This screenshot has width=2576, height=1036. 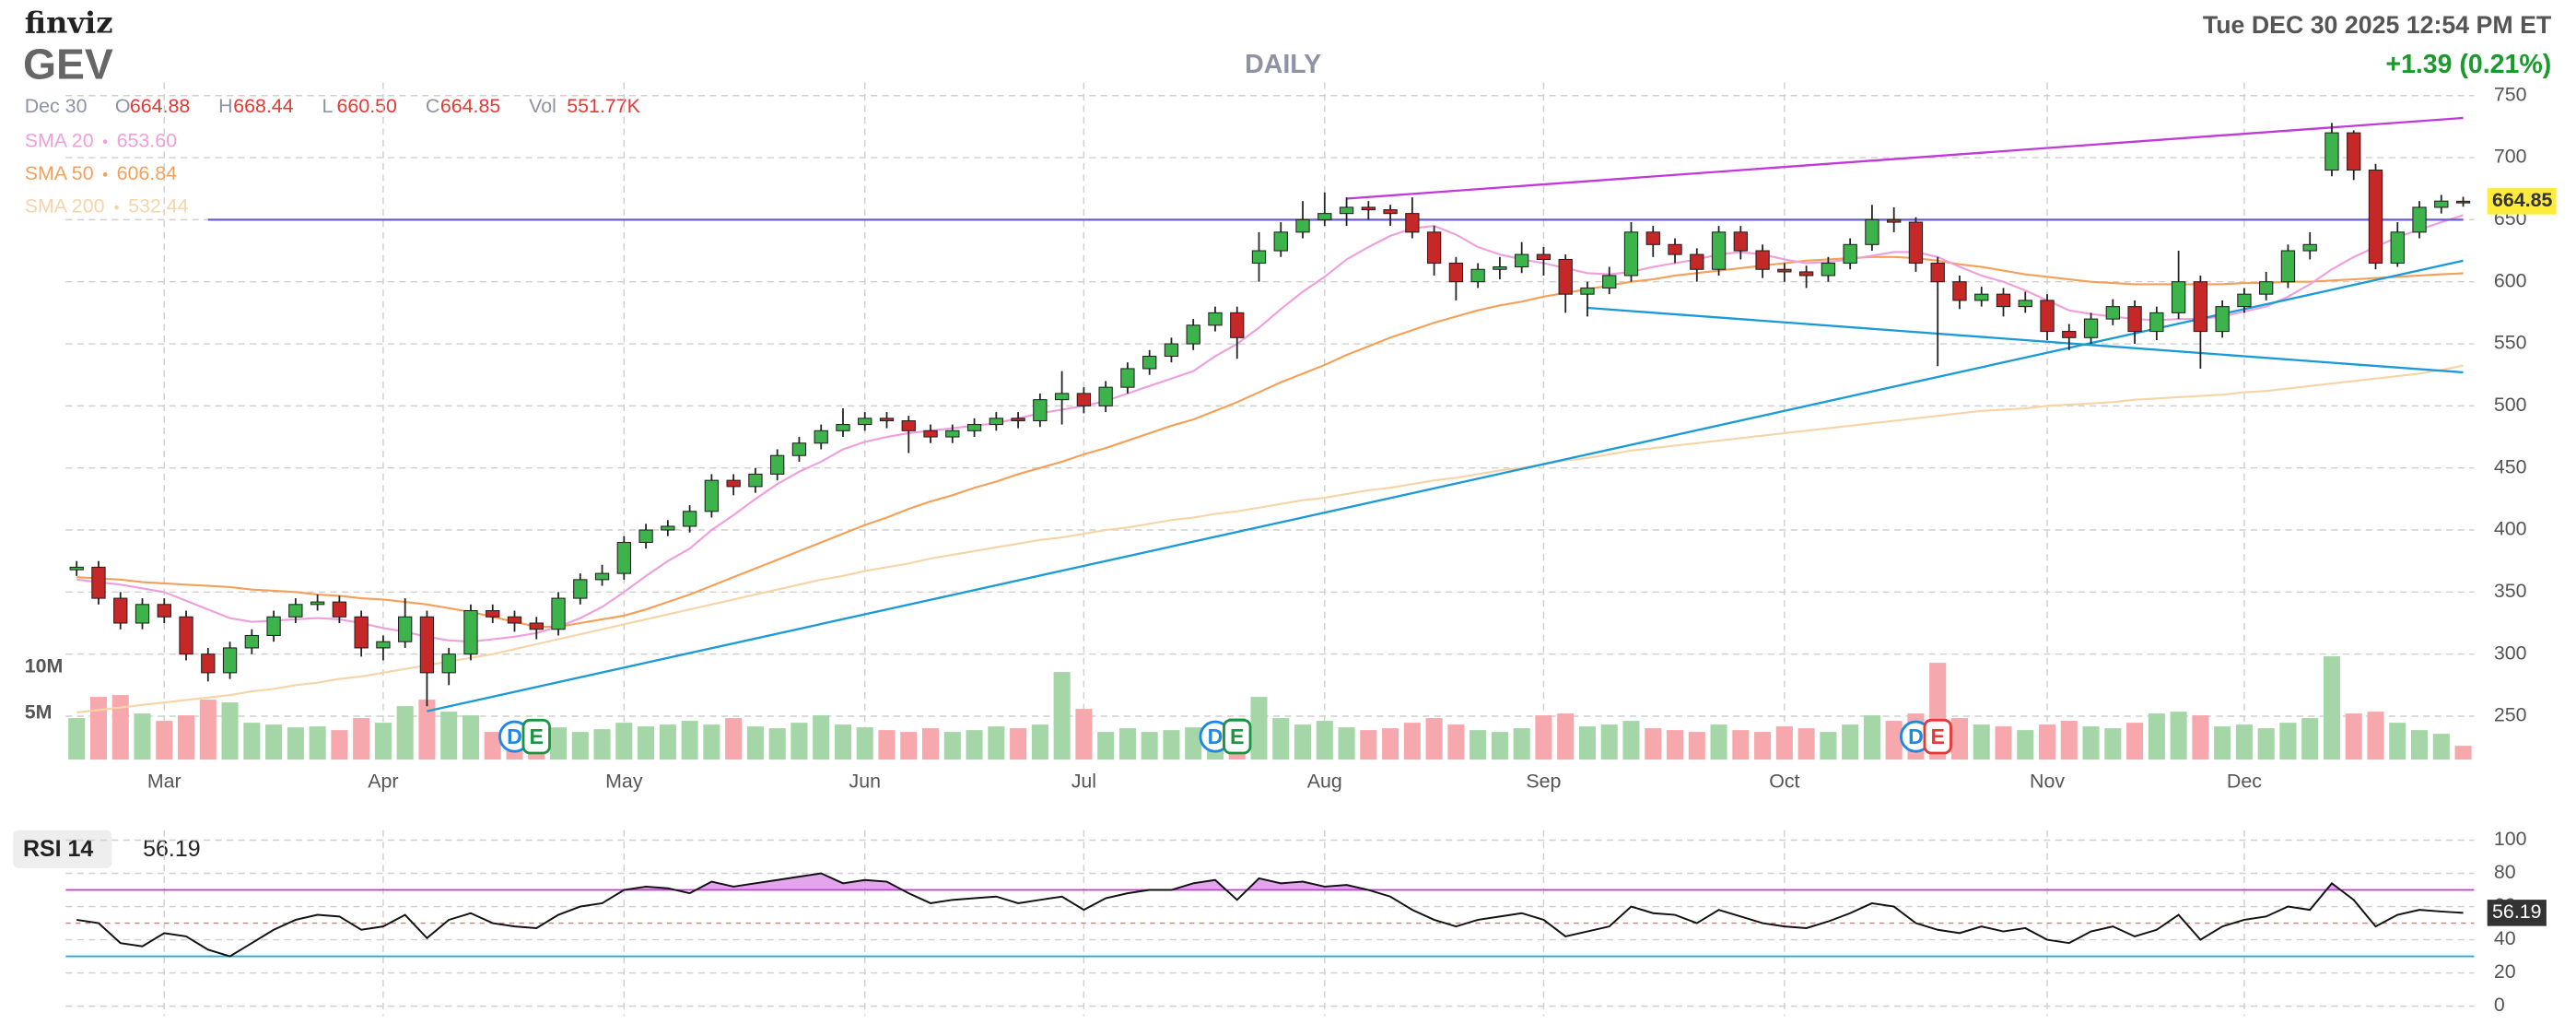 I want to click on quote-date: Dec 30, so click(x=56, y=106).